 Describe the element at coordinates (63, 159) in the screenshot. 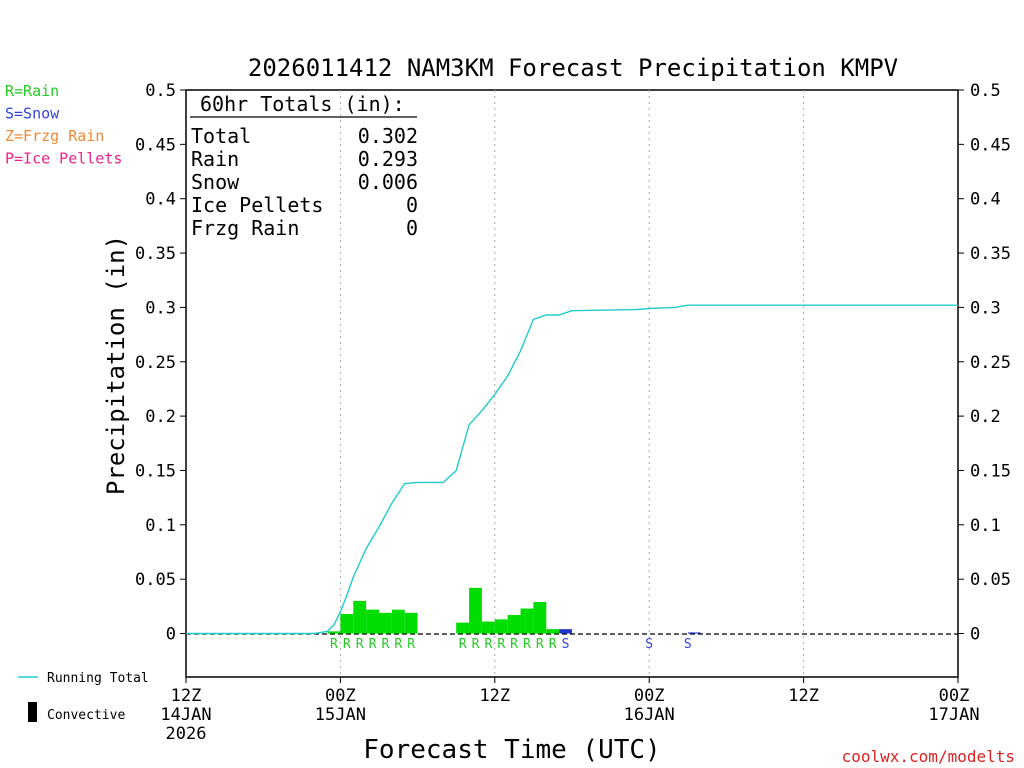

I see `legend-type-entry: P=Ice Pellets` at that location.